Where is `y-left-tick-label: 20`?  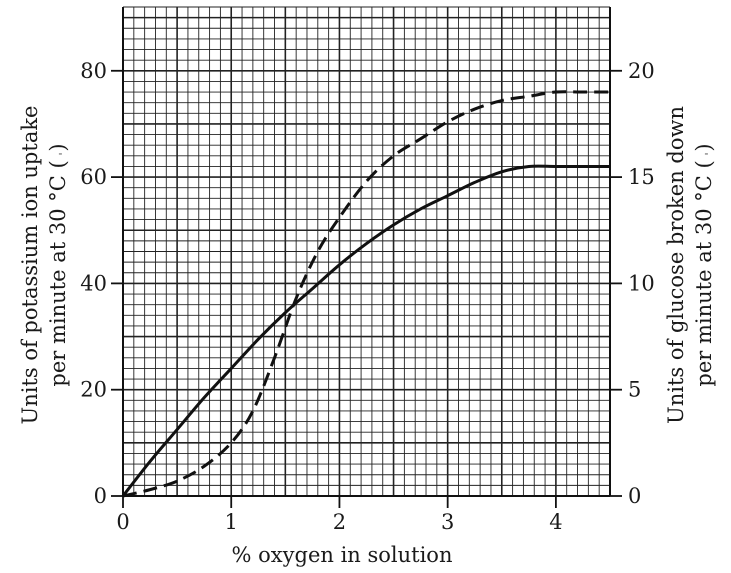 y-left-tick-label: 20 is located at coordinates (93, 390).